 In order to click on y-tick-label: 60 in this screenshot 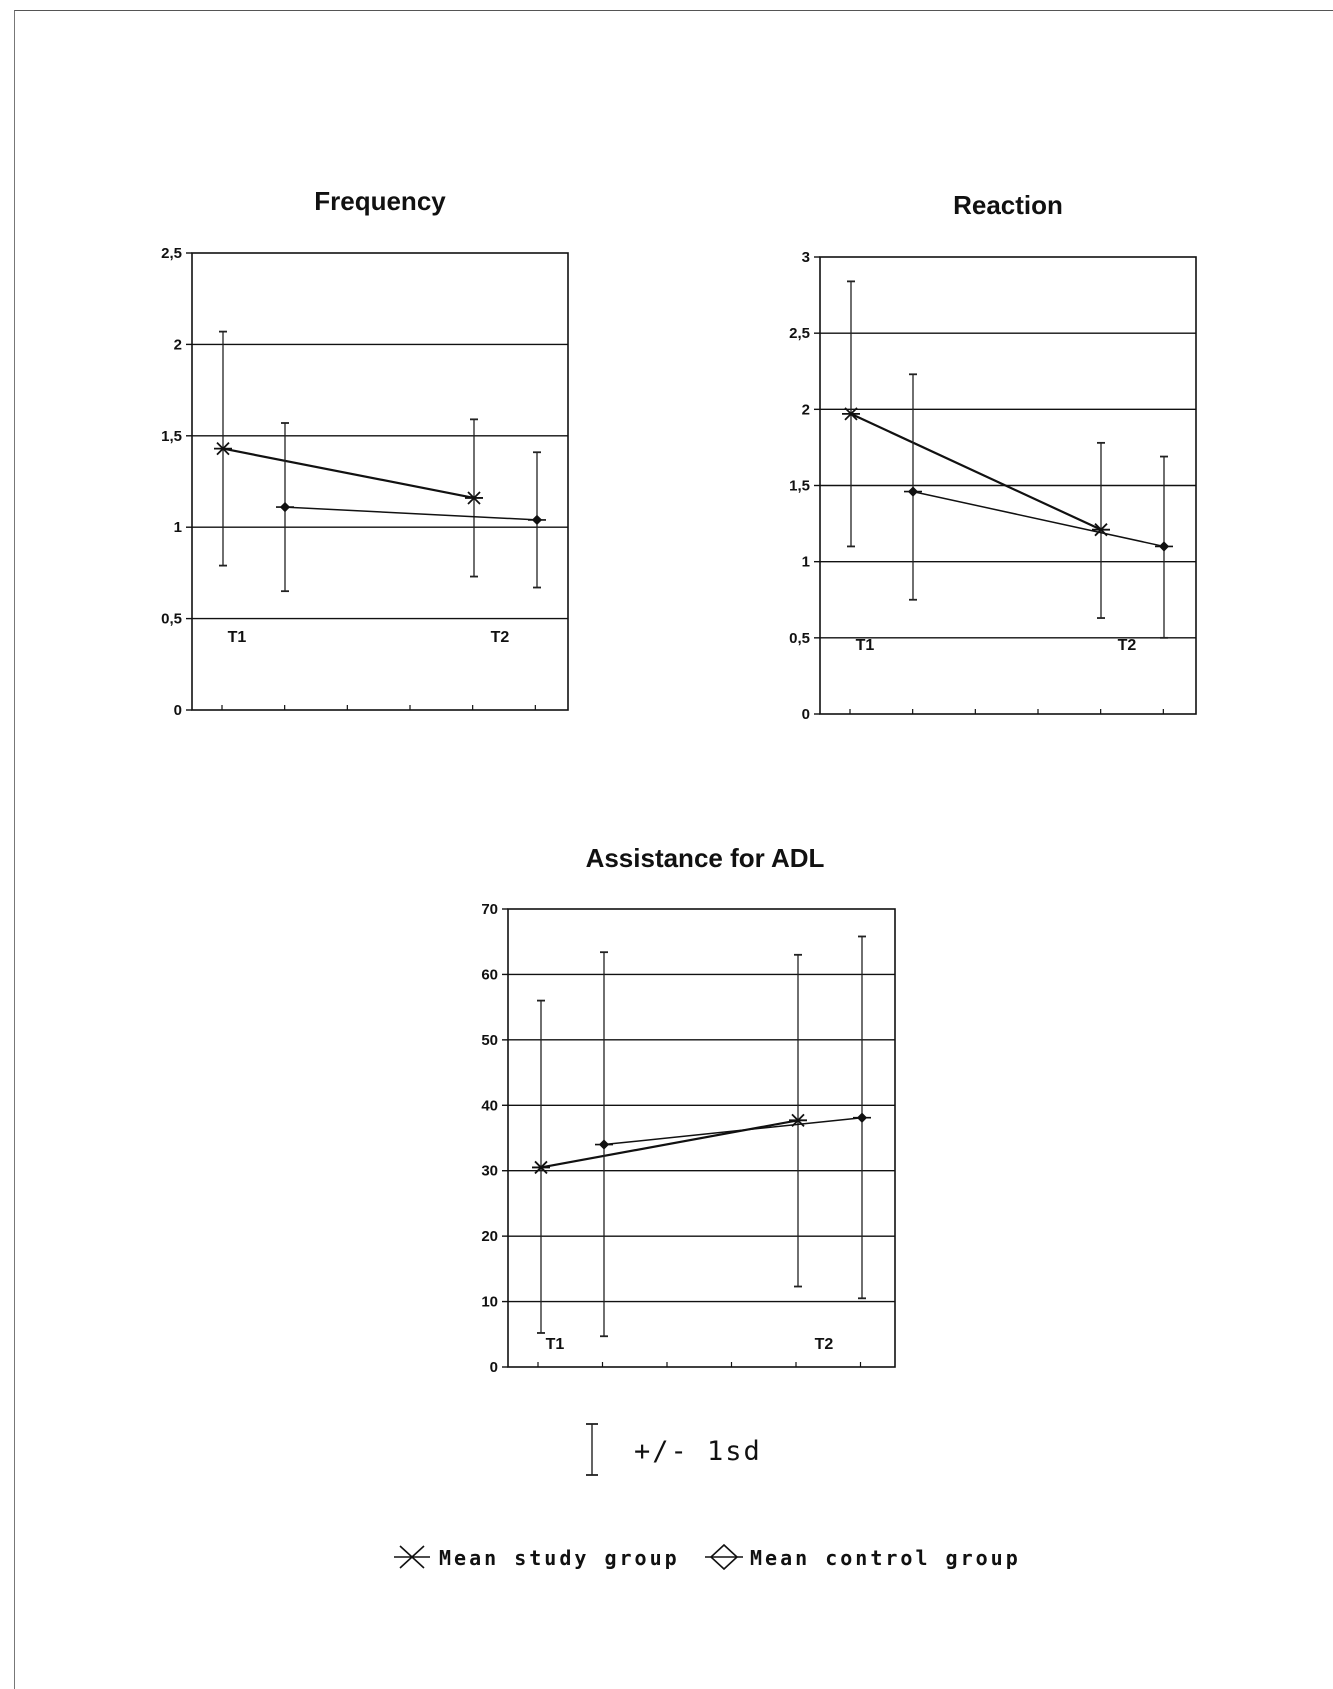, I will do `click(489, 974)`.